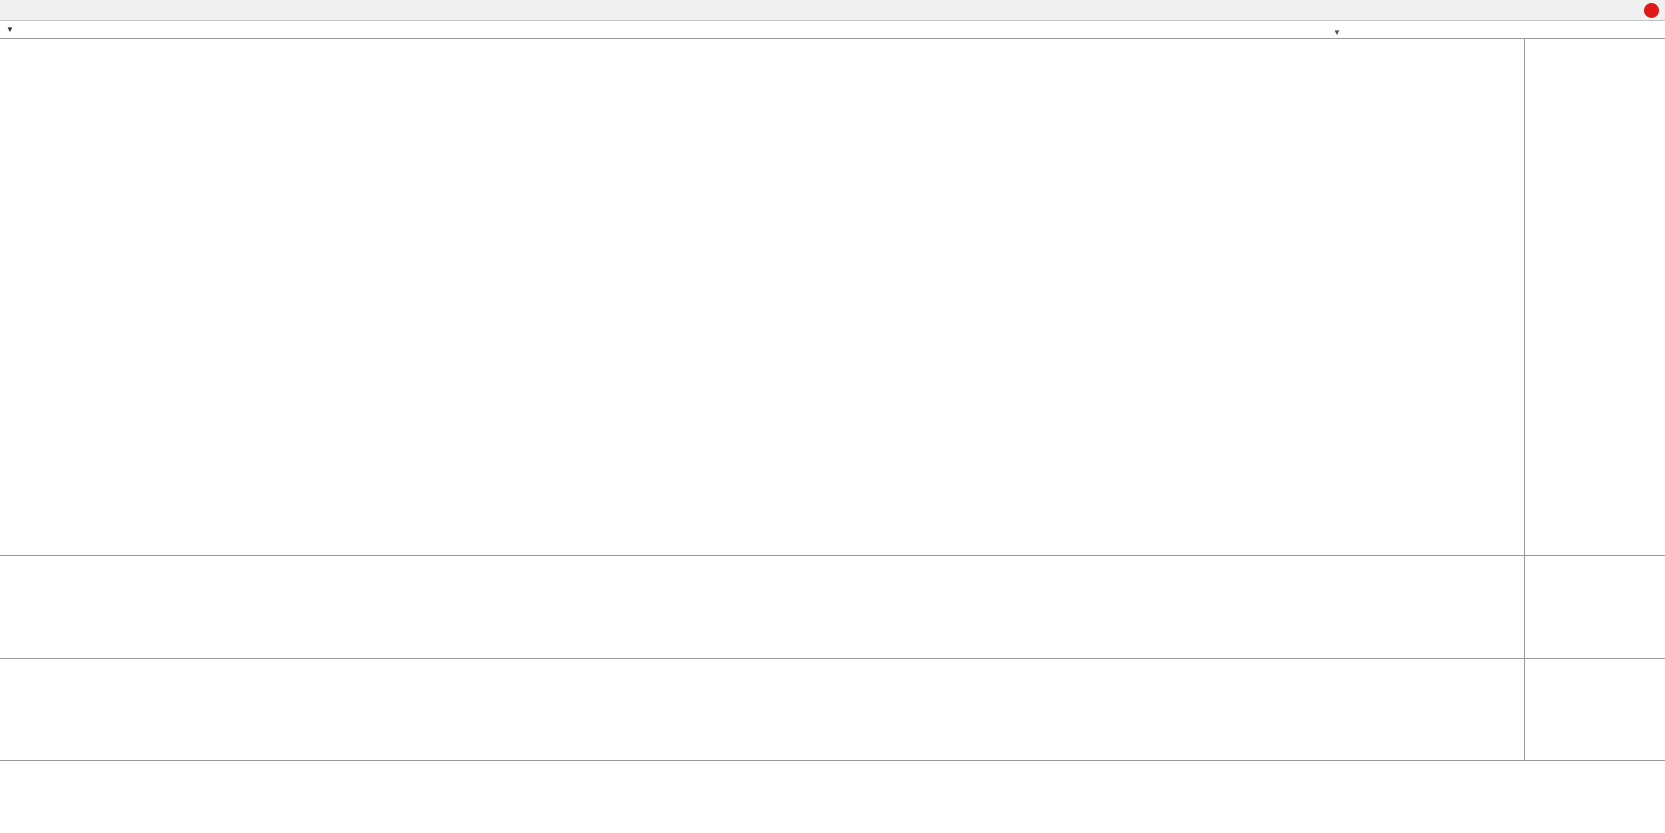 This screenshot has height=833, width=1665. I want to click on chart-title: ▼, so click(17, 30).